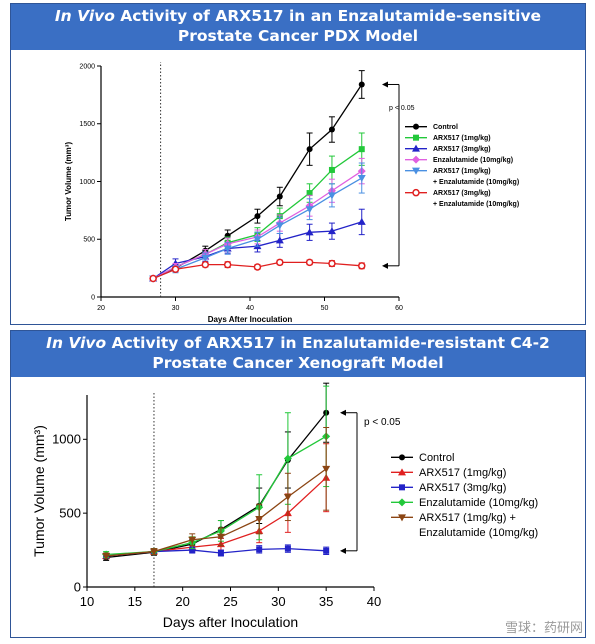 Image resolution: width=595 pixels, height=644 pixels. What do you see at coordinates (87, 601) in the screenshot?
I see `x-tick-label: 10` at bounding box center [87, 601].